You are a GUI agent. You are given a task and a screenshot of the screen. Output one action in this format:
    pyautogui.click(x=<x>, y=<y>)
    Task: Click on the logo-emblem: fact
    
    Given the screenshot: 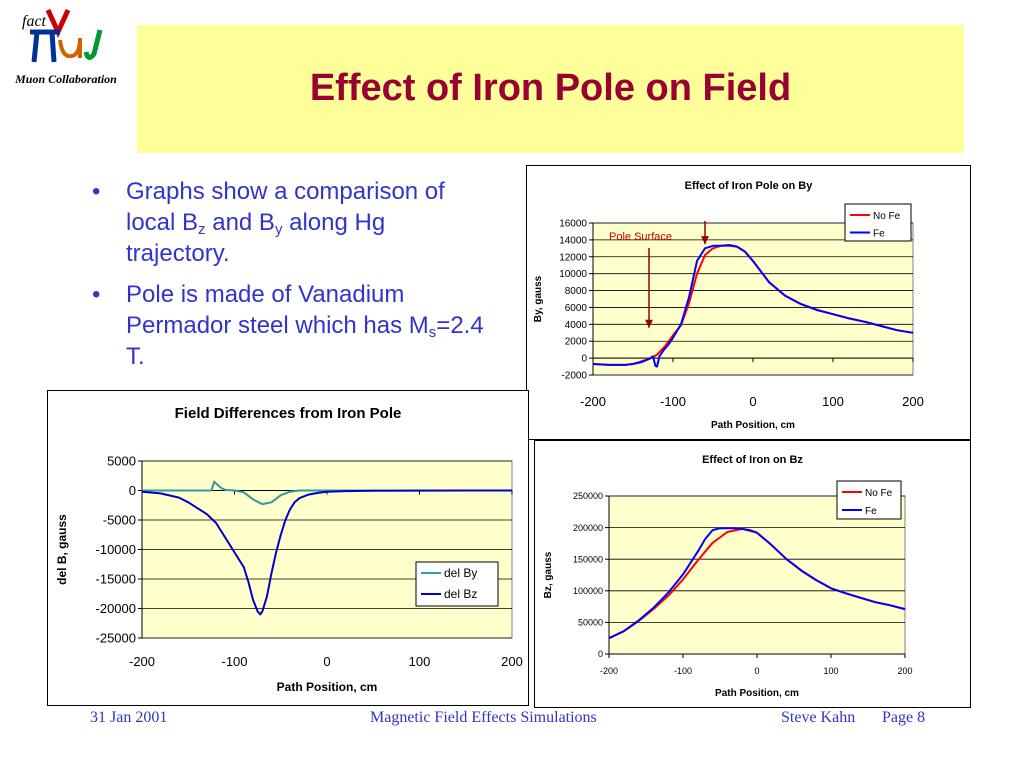 What is the action you would take?
    pyautogui.click(x=62, y=35)
    